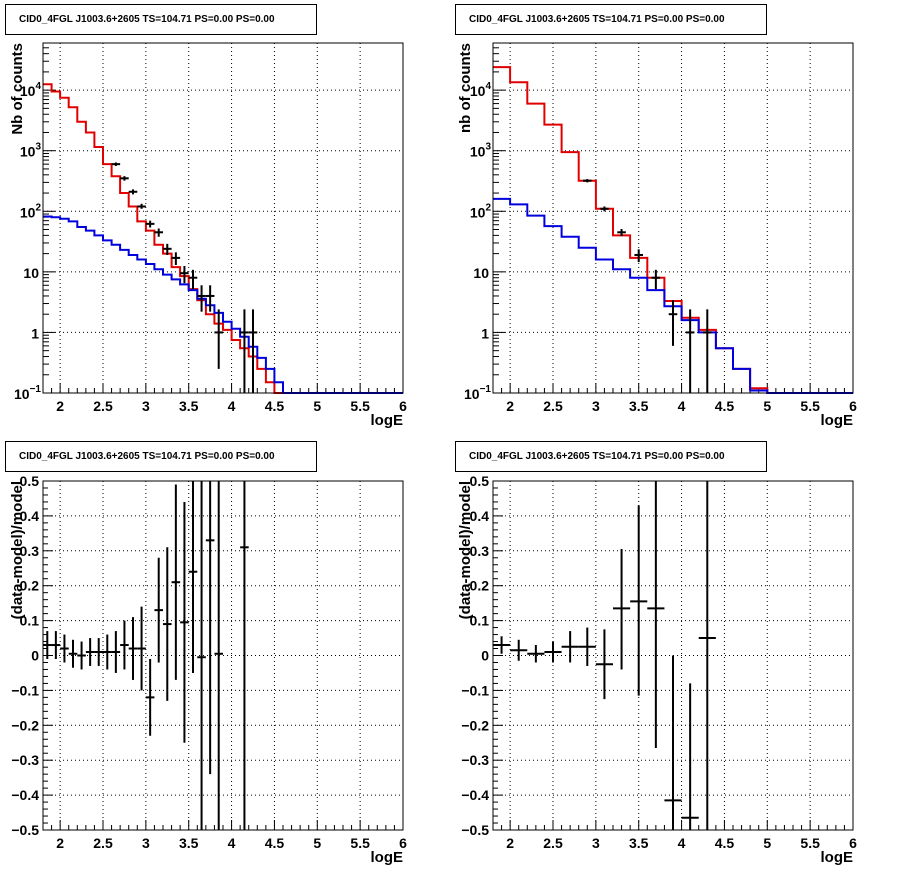 The height and width of the screenshot is (875, 898). Describe the element at coordinates (475, 690) in the screenshot. I see `y-tick-label: −0.1` at that location.